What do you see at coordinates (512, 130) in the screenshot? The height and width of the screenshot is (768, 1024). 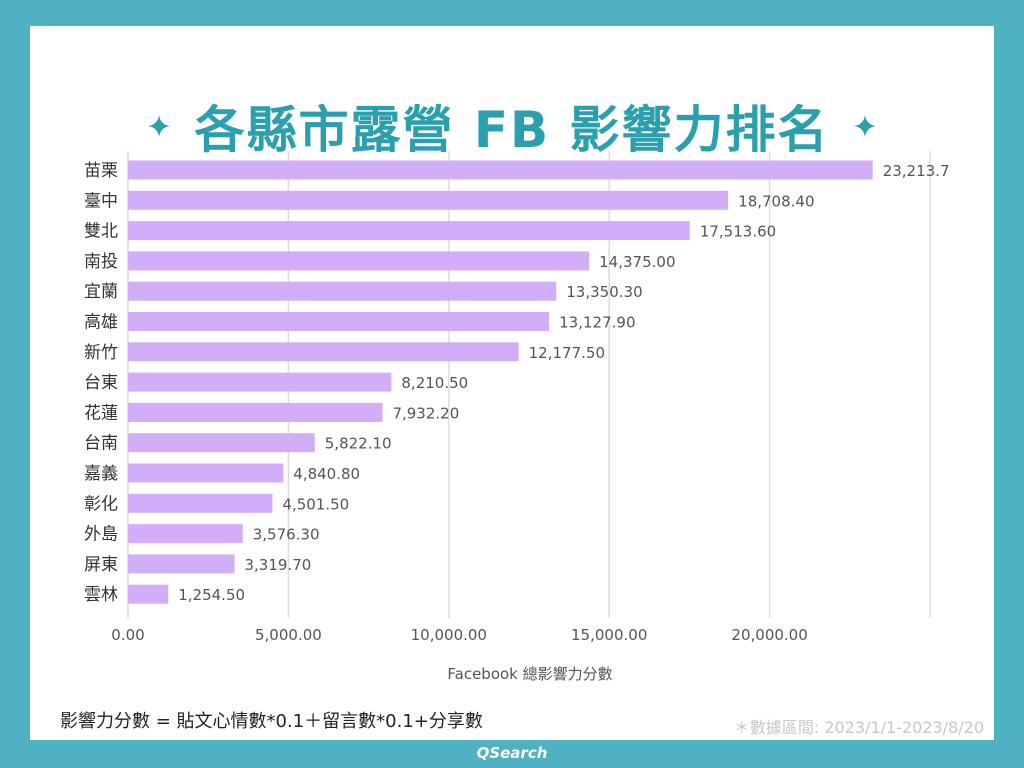 I see `chart-title: 各縣市露營 FB 影響力排名` at bounding box center [512, 130].